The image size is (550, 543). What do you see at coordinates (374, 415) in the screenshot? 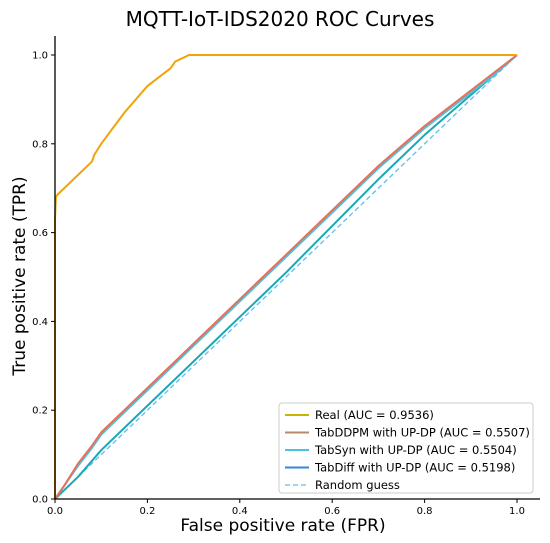
I see `legend-label: Real (AUC = 0.9536)` at bounding box center [374, 415].